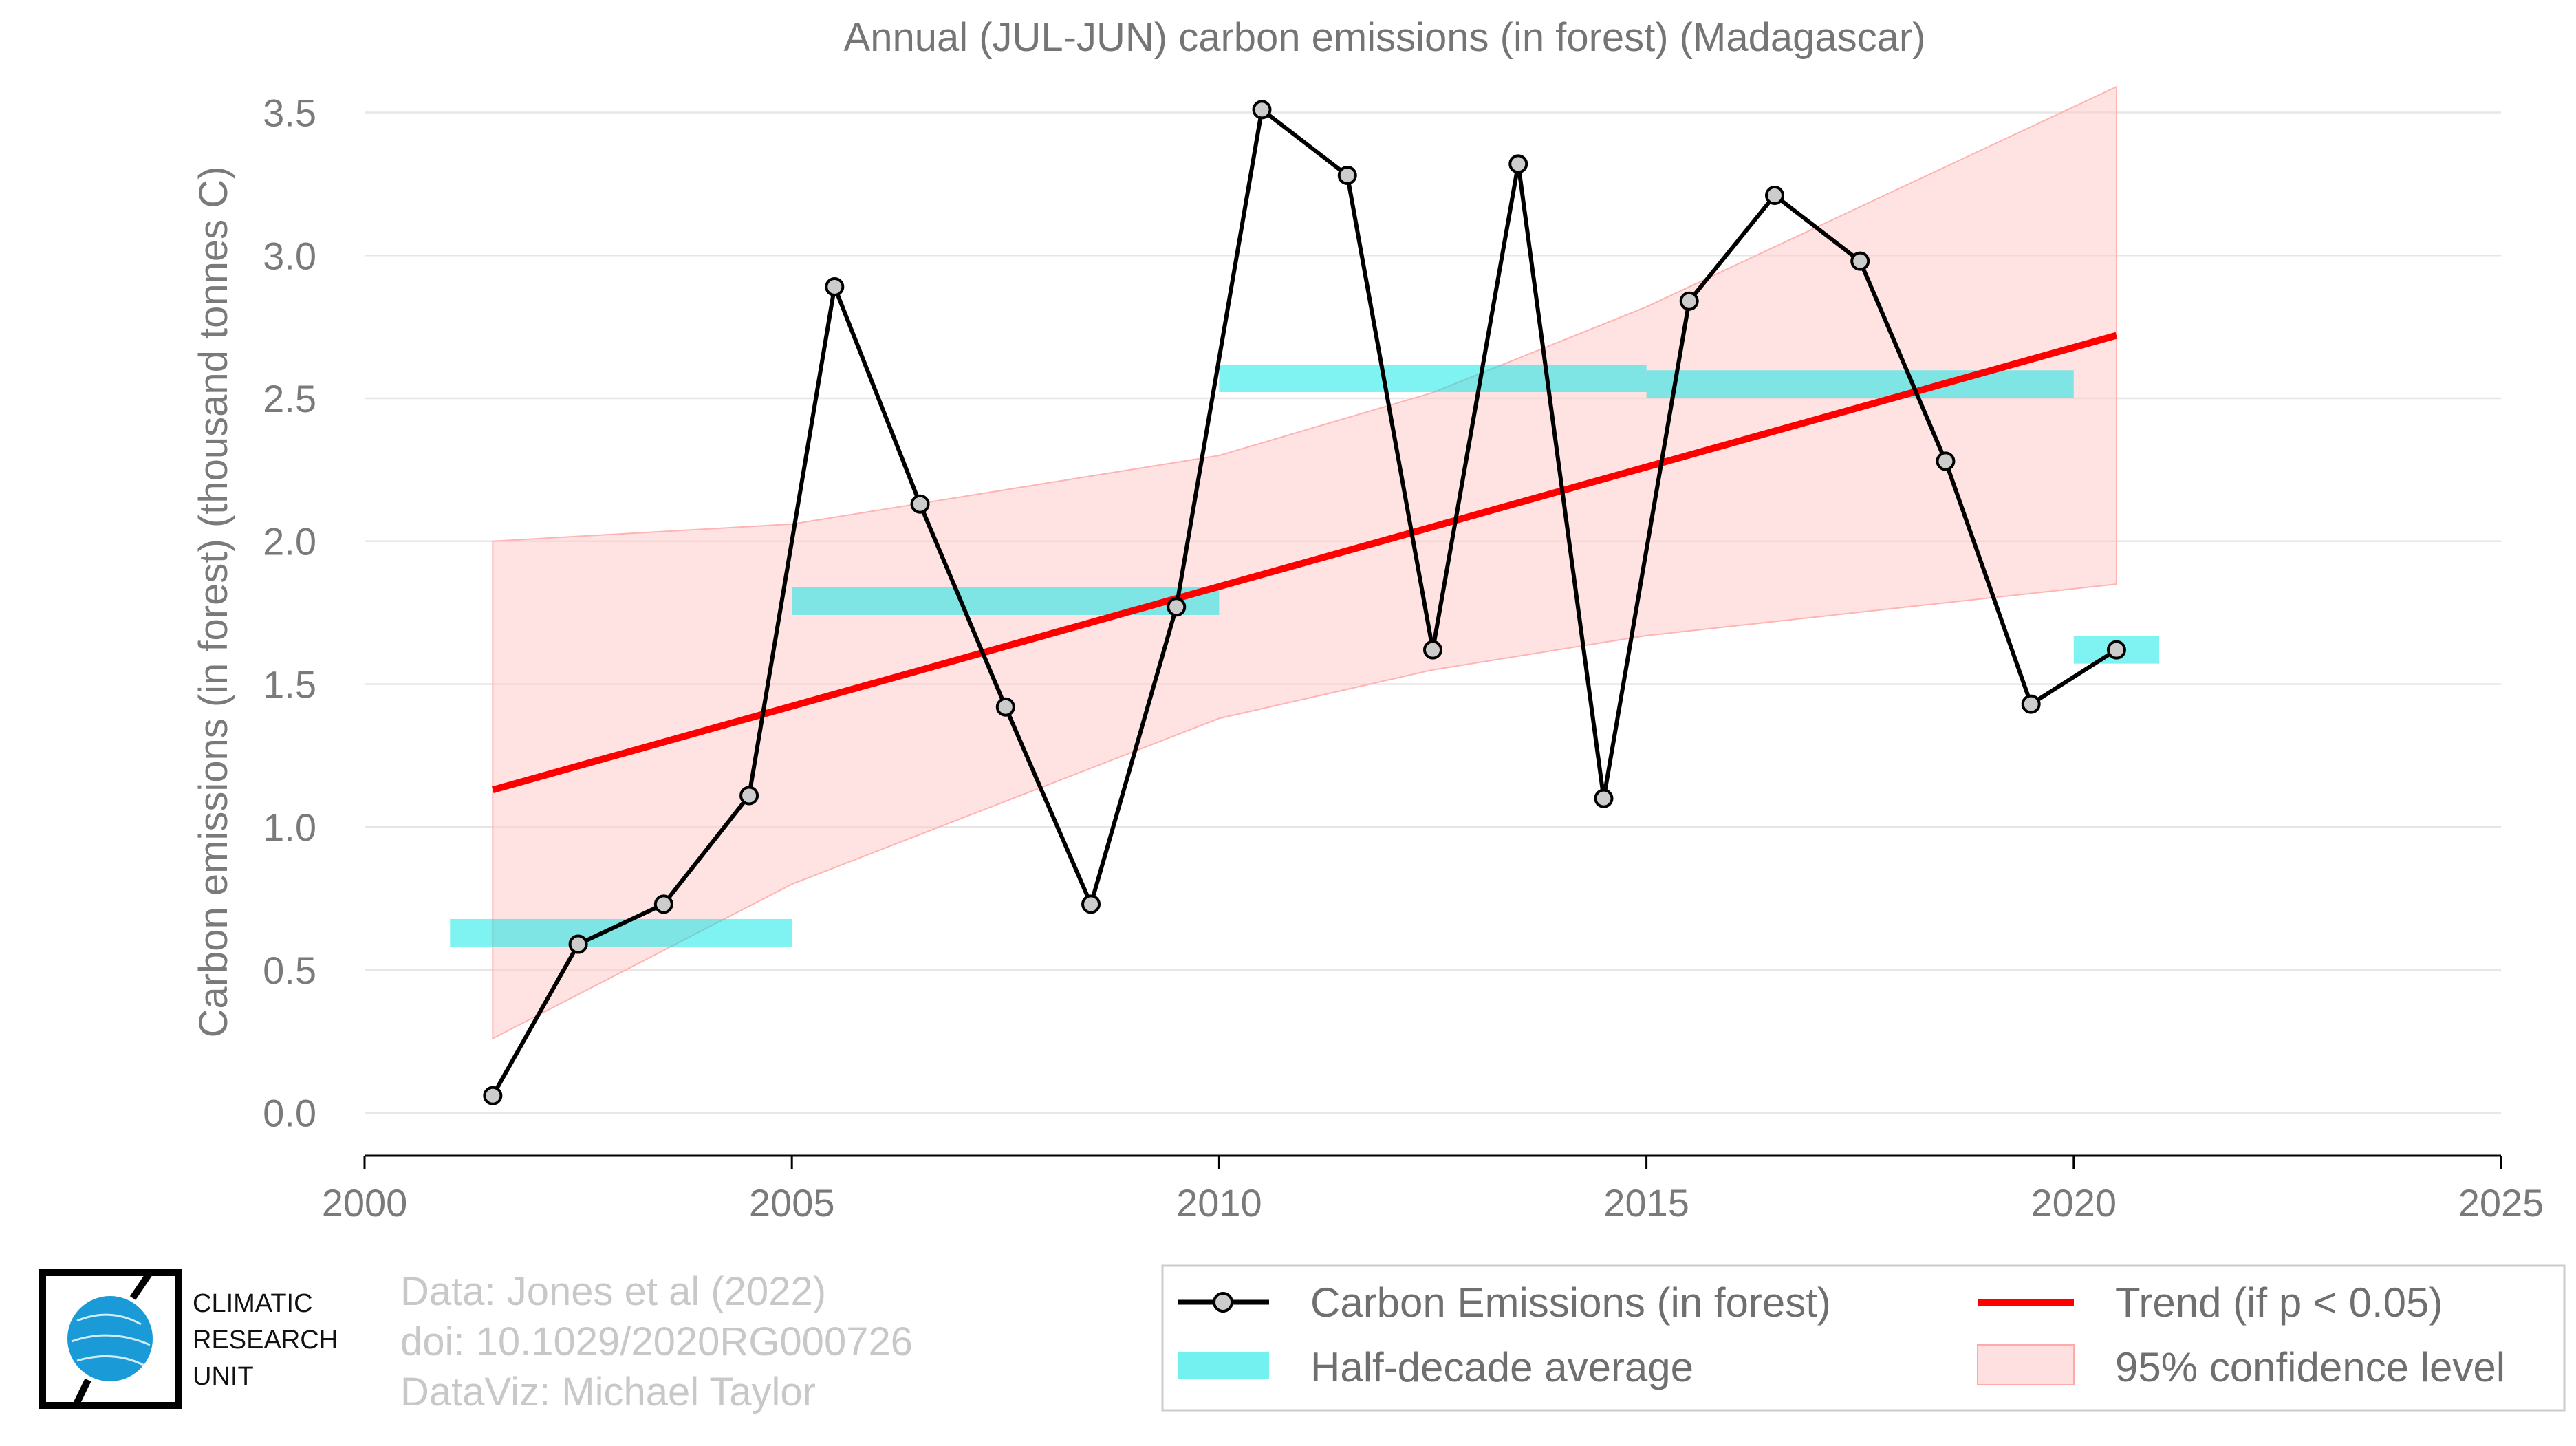 This screenshot has height=1446, width=2576. What do you see at coordinates (1646, 1202) in the screenshot?
I see `x-tick-label: 2015` at bounding box center [1646, 1202].